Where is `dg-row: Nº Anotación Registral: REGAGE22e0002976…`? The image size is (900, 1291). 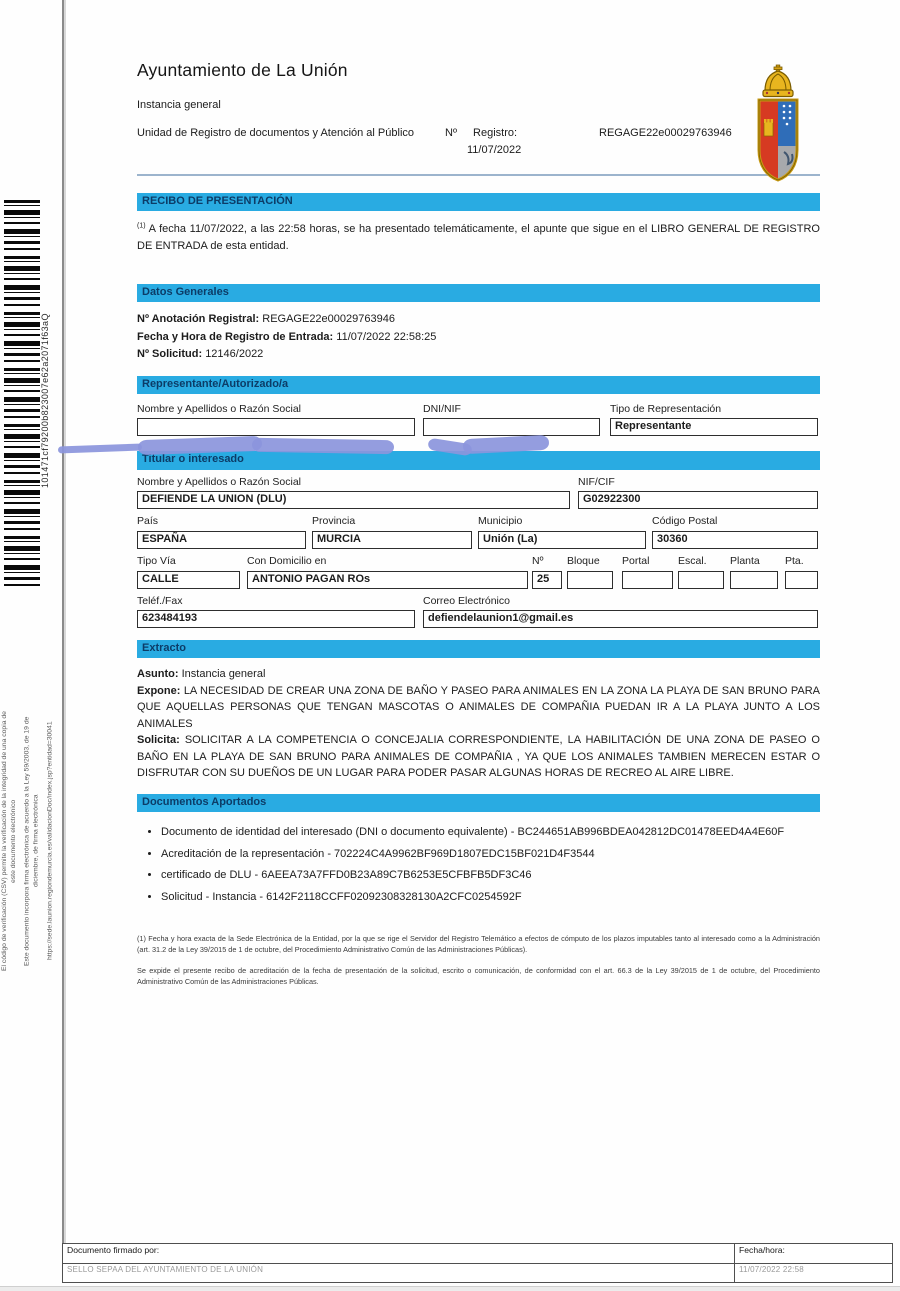 dg-row: Nº Anotación Registral: REGAGE22e0002976… is located at coordinates (478, 319).